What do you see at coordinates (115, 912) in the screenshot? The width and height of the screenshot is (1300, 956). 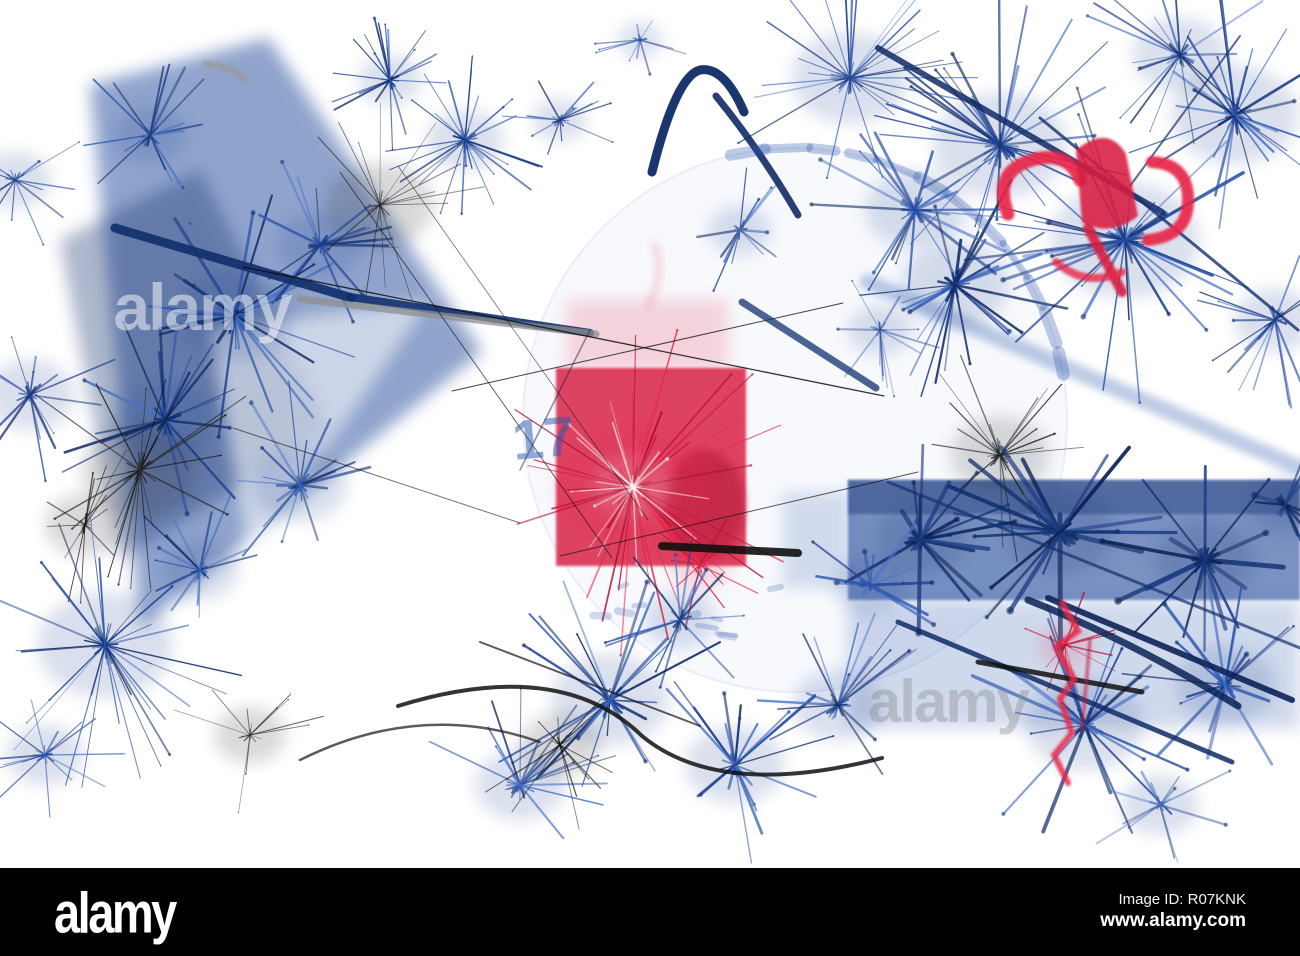 I see `alamy-logo: alamy` at bounding box center [115, 912].